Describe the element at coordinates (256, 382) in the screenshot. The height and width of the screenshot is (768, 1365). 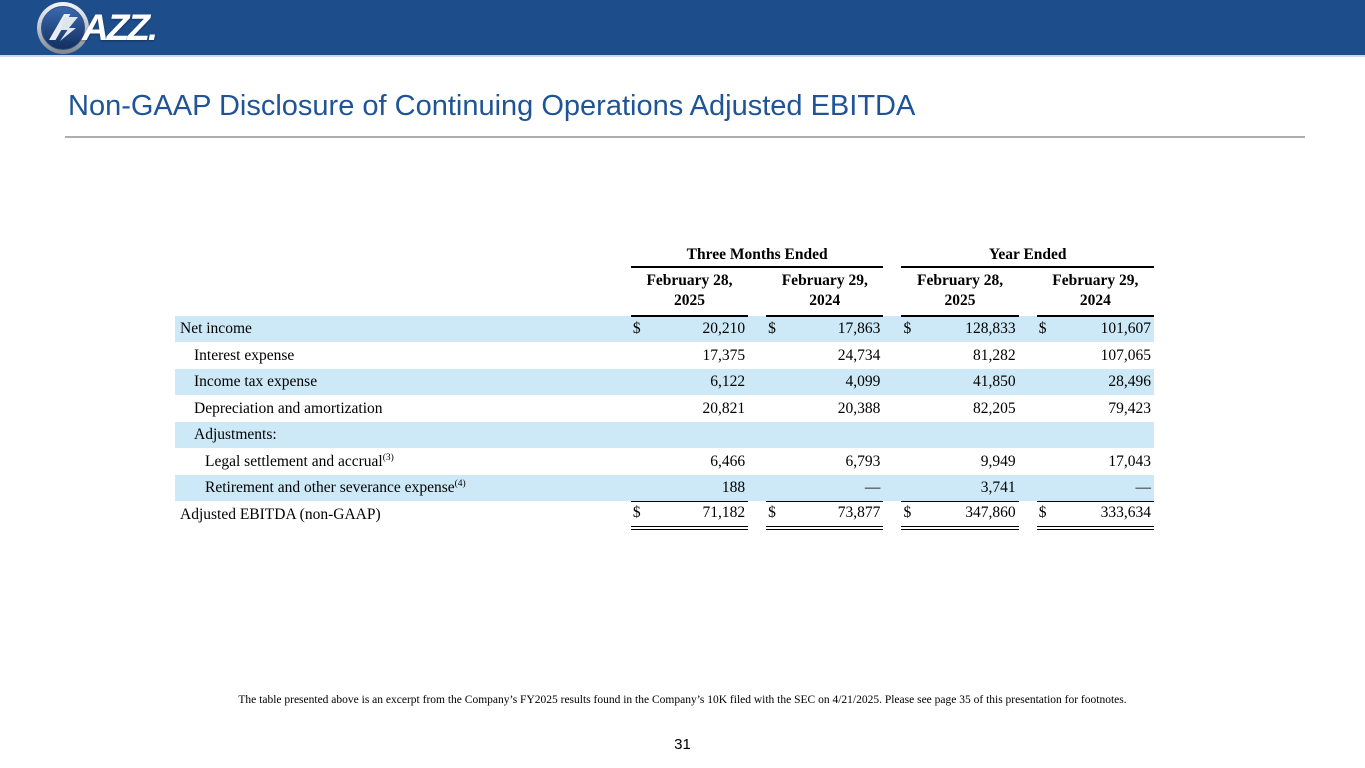
I see `row-label: Income tax expense` at that location.